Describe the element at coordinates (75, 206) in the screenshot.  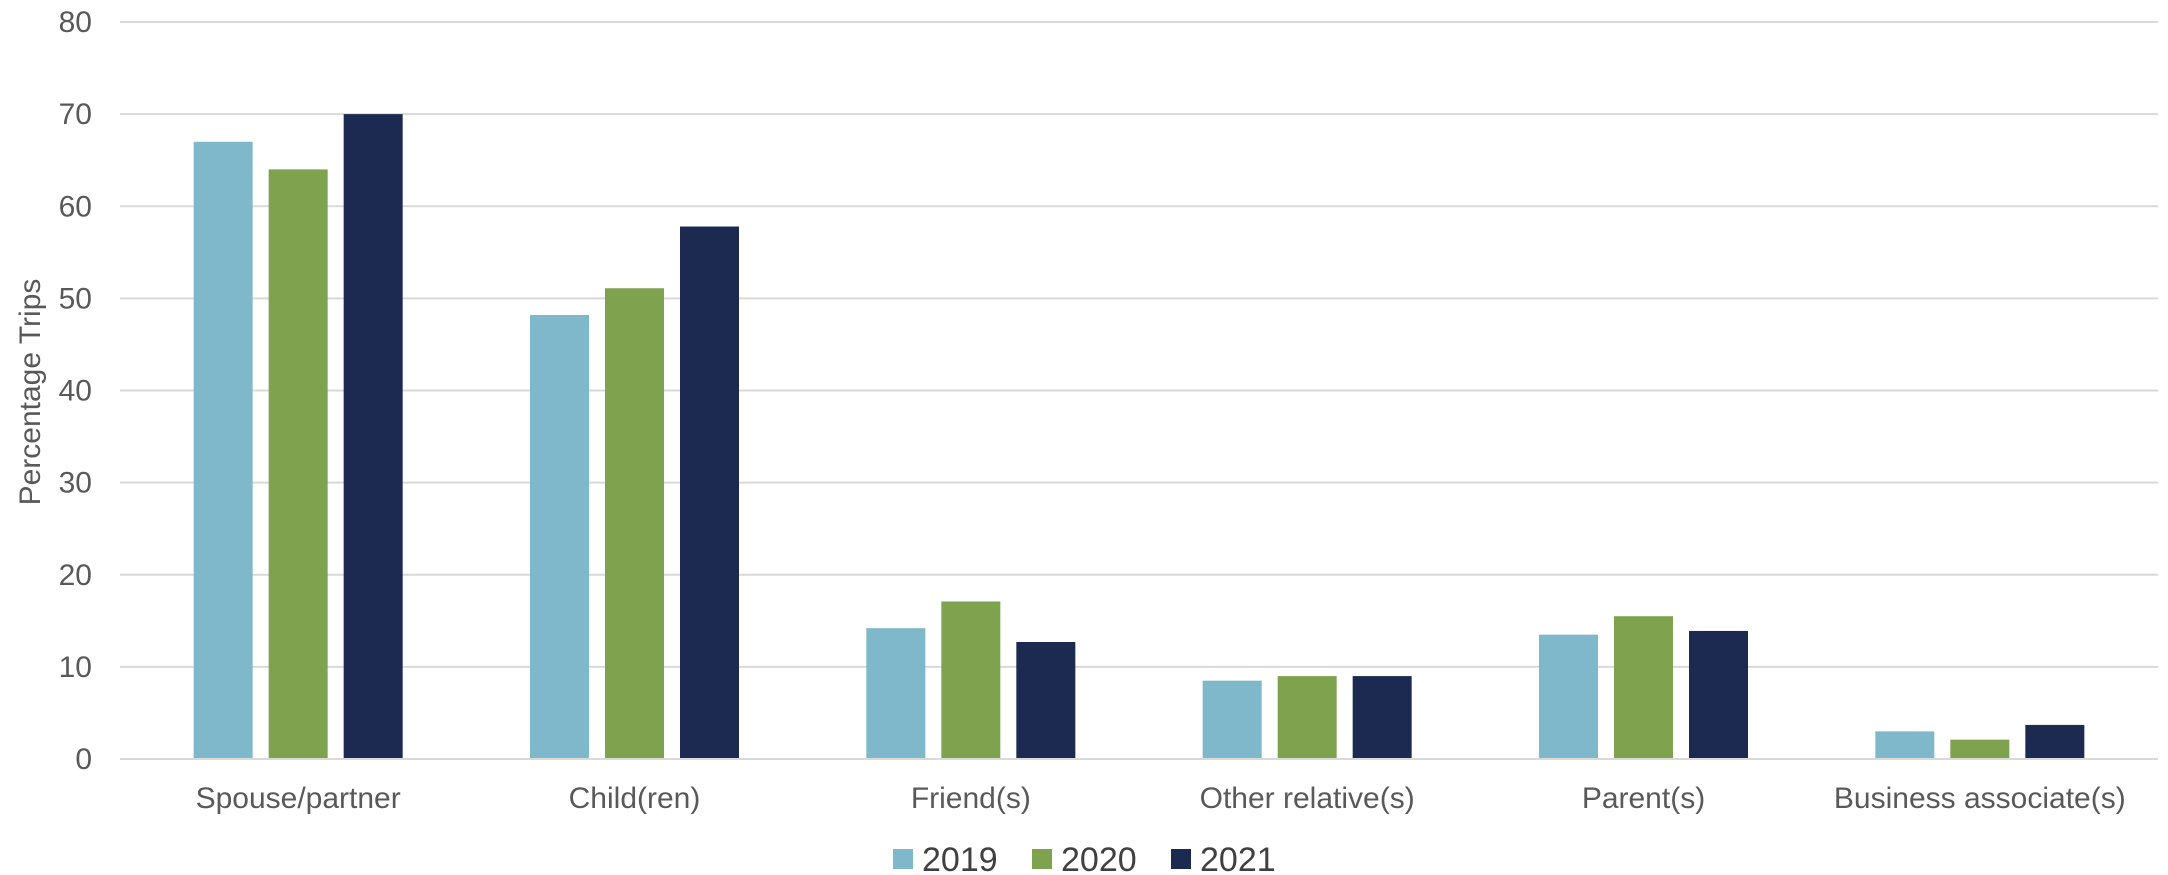
I see `y-tick-label: 60` at that location.